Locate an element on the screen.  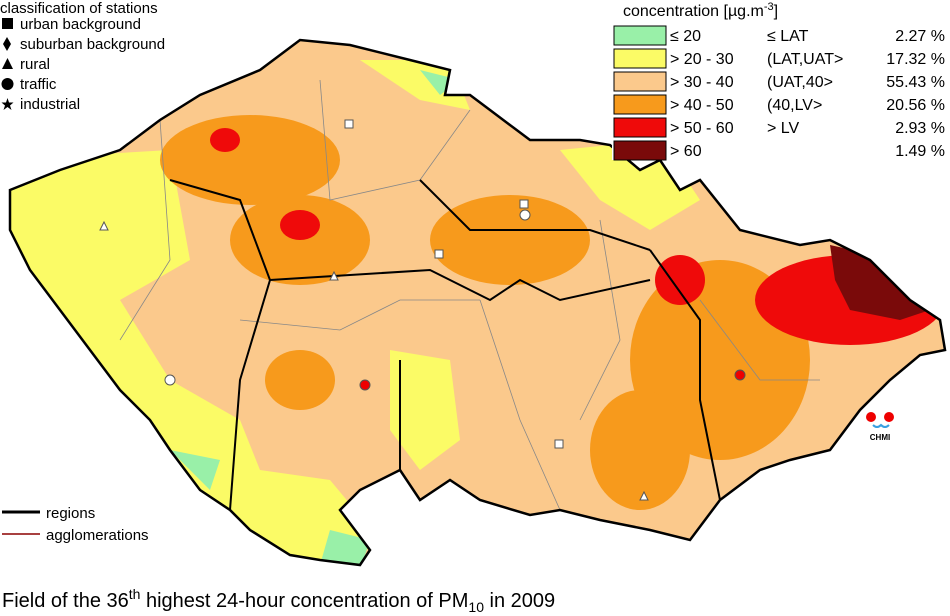
legend-range: > 30 - 40 is located at coordinates (702, 82).